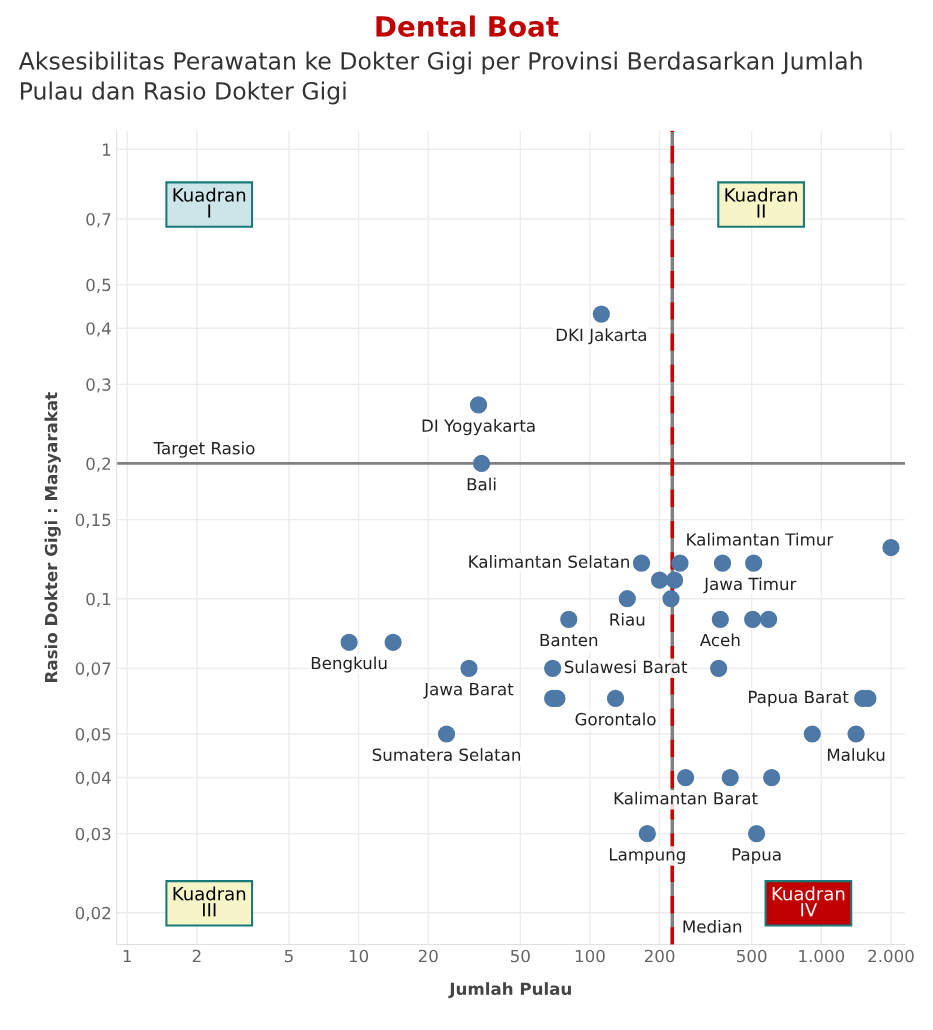 The width and height of the screenshot is (933, 1030). Describe the element at coordinates (808, 901) in the screenshot. I see `annotation: Kuadran IV` at that location.